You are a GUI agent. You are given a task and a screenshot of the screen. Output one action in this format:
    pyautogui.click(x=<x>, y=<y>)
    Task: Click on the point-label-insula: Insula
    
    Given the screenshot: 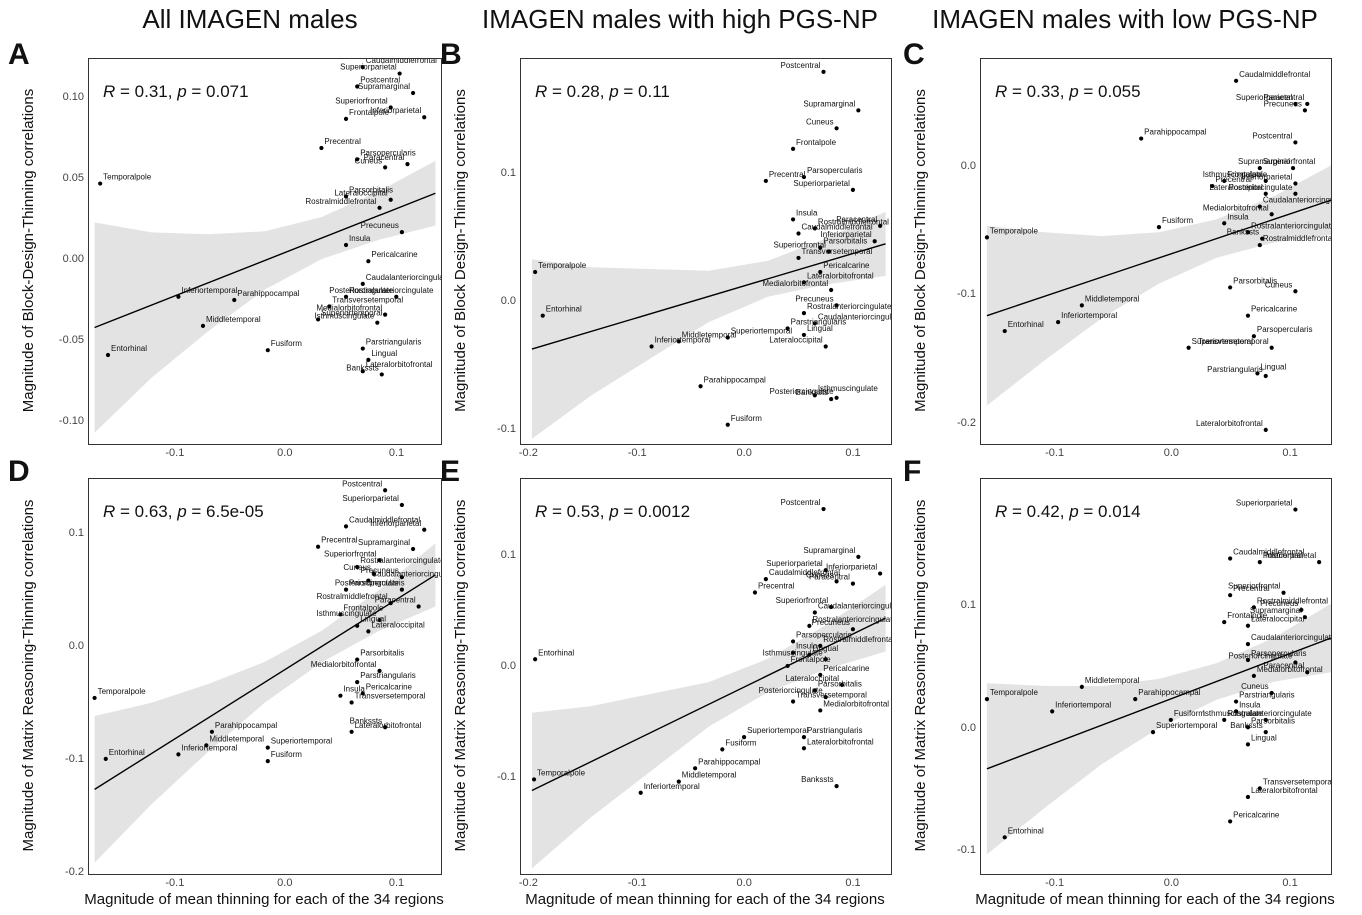 What is the action you would take?
    pyautogui.click(x=1238, y=216)
    